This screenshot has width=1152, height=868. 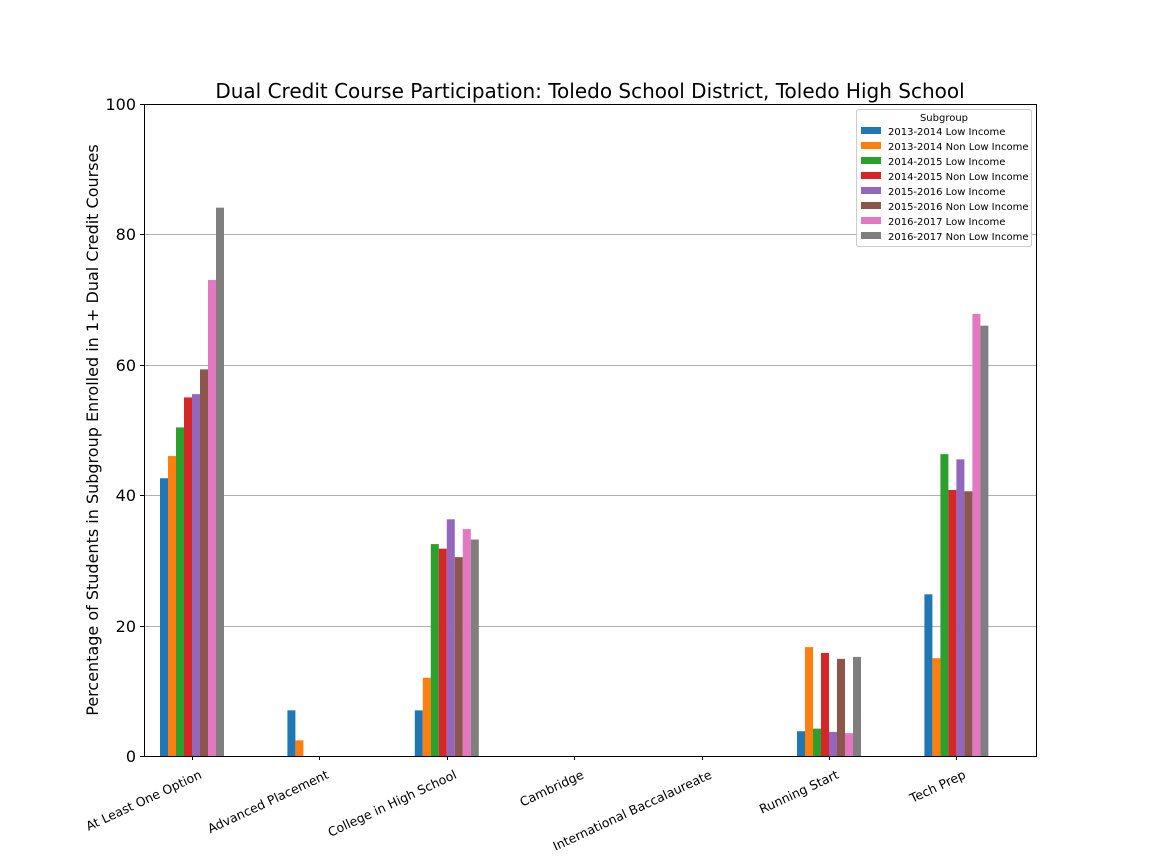 I want to click on legend-title: Subgroup, so click(x=944, y=118).